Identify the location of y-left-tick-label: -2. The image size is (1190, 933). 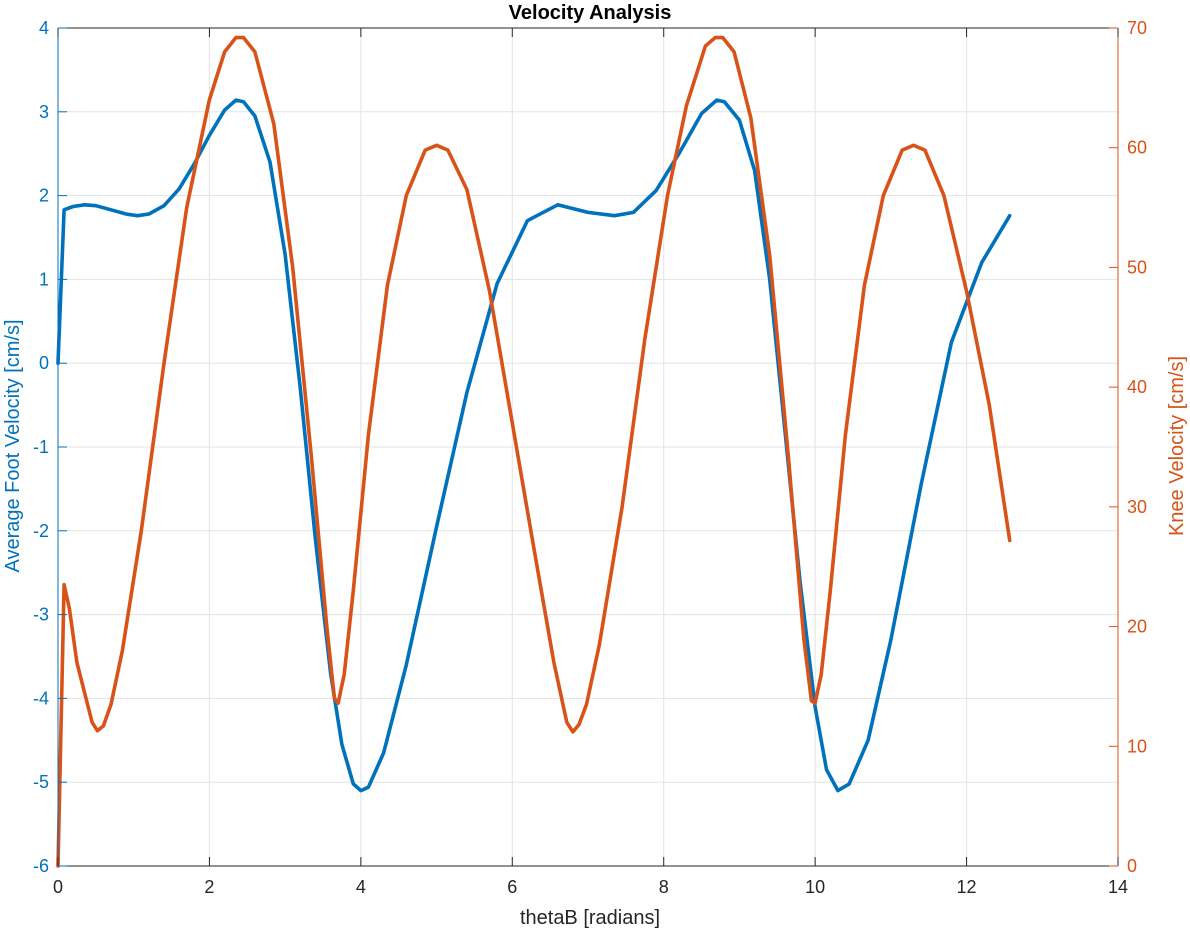
(41, 531).